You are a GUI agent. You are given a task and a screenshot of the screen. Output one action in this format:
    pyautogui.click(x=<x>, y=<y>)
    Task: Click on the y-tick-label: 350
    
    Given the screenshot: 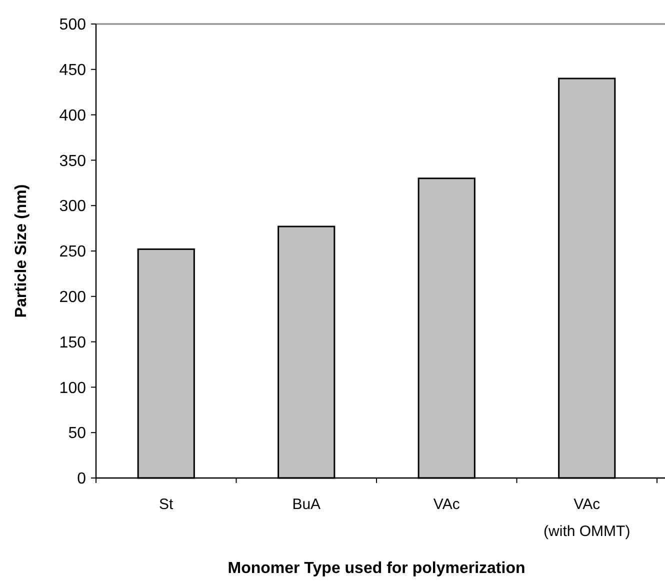 What is the action you would take?
    pyautogui.click(x=72, y=161)
    